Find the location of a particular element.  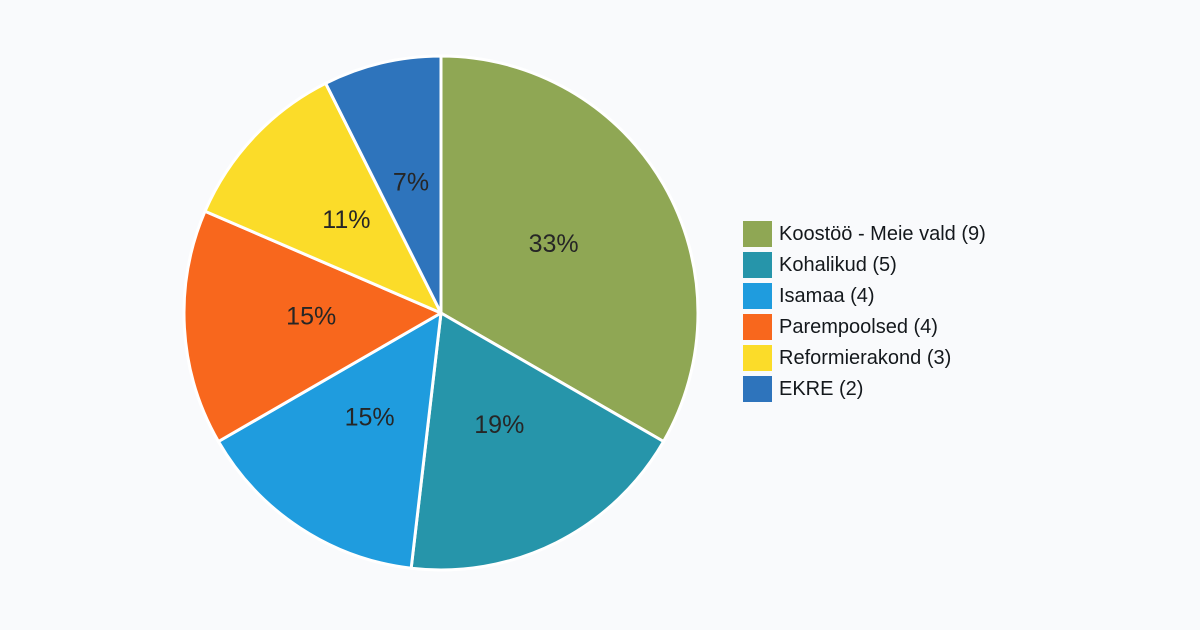

legend-item-reformierakond: Reformierakond (3) is located at coordinates (864, 358).